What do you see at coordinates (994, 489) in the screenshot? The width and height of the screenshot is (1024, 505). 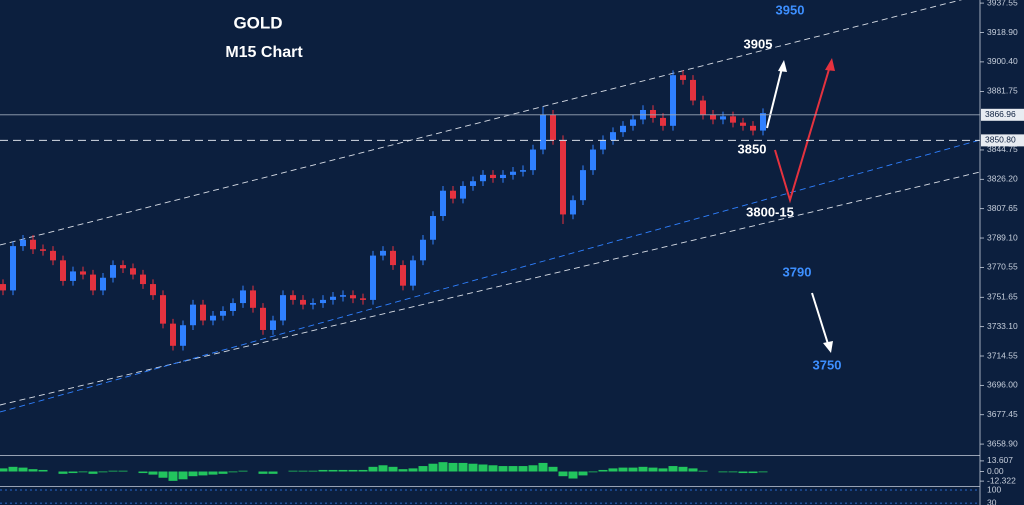 I see `y-tick-label: 100` at bounding box center [994, 489].